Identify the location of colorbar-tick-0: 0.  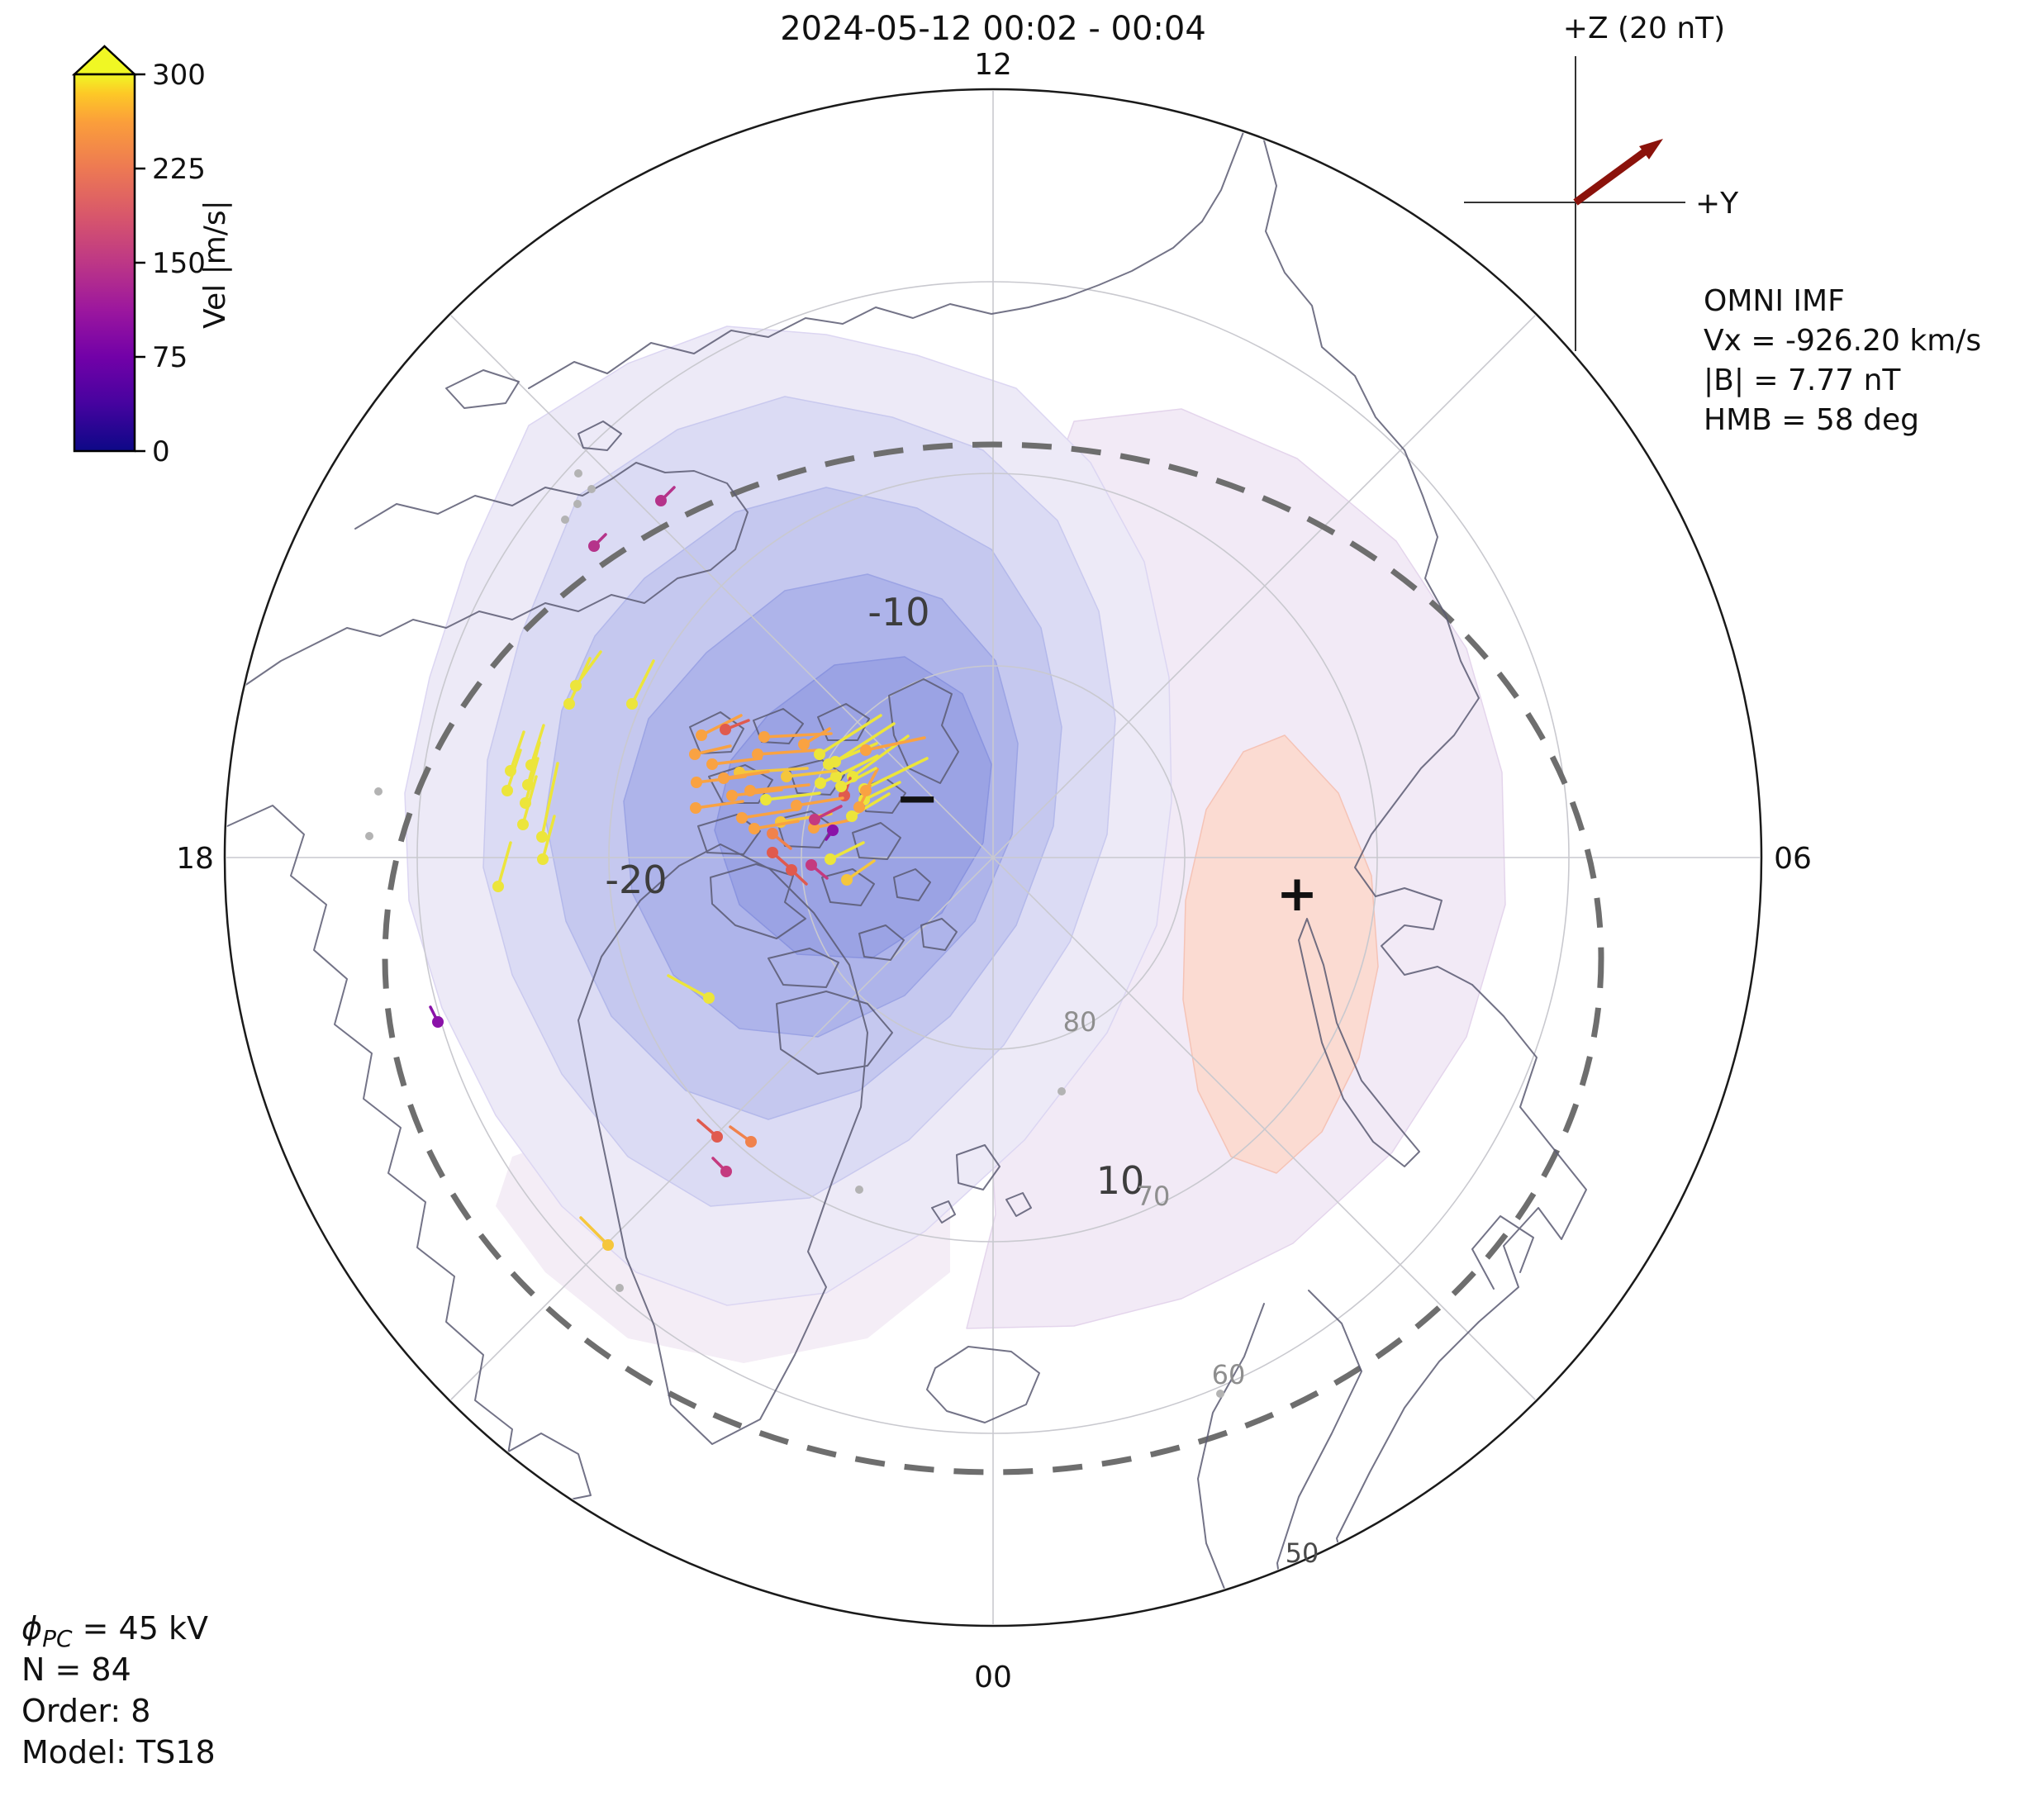
(161, 451).